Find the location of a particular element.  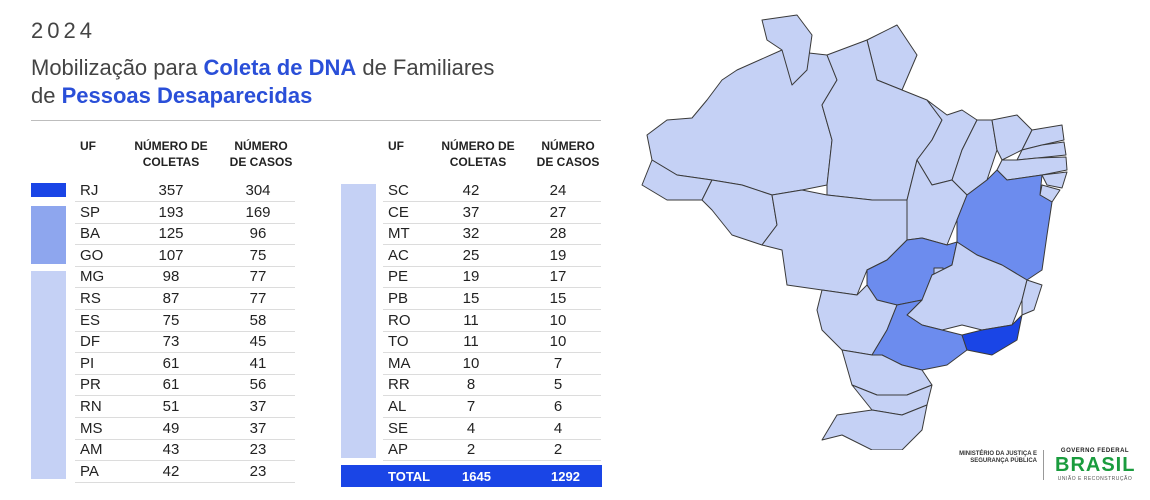

title-text: Mobilização para is located at coordinates (117, 67).